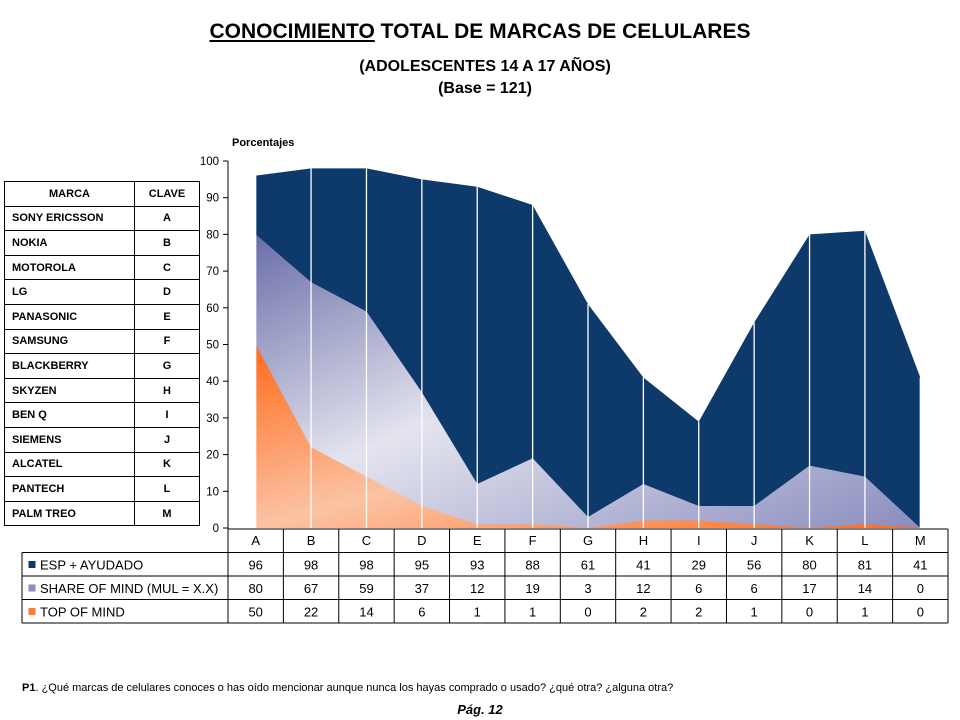 The image size is (960, 720). Describe the element at coordinates (311, 588) in the screenshot. I see `data-value: 67` at that location.